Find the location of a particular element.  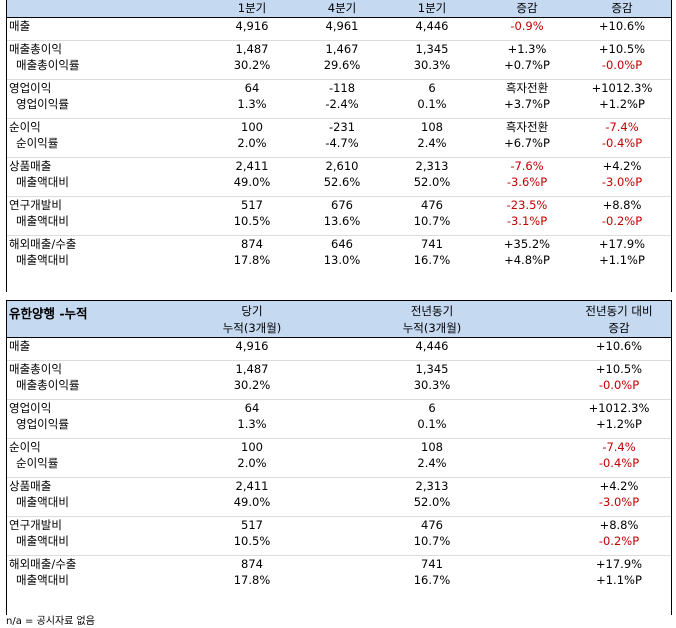

cumulative-row: 매출 4,916 4,446 +10.6% is located at coordinates (339, 346).